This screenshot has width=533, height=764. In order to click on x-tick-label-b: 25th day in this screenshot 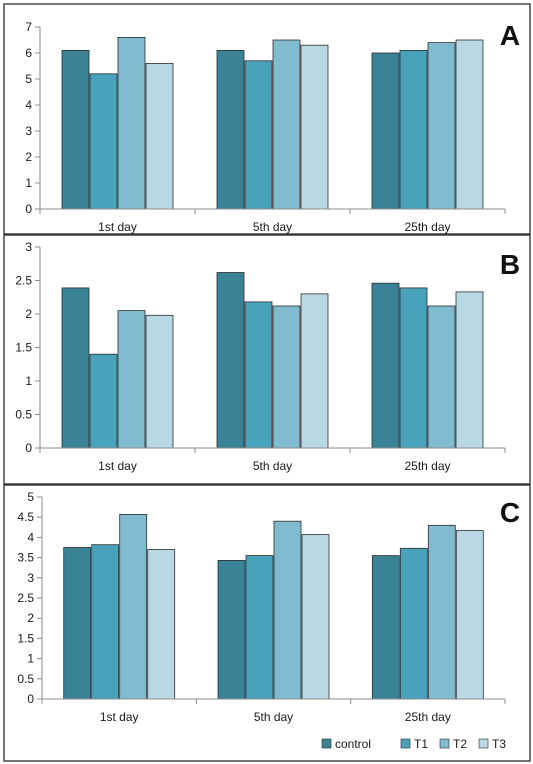, I will do `click(427, 466)`.